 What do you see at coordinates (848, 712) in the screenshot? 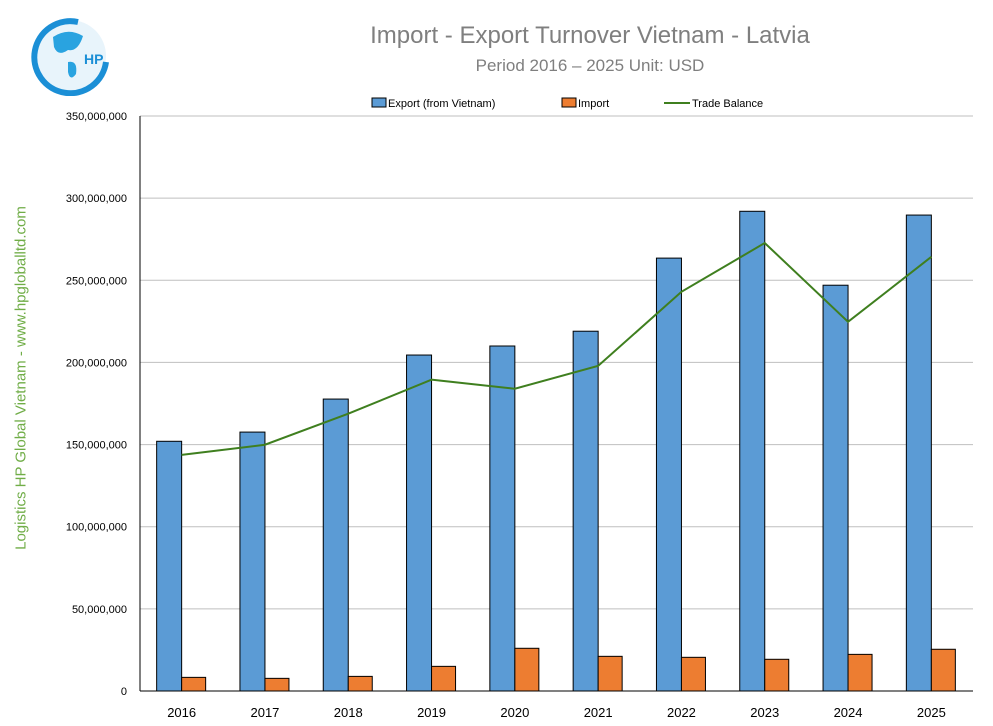
I see `x-tick-label: 2024` at bounding box center [848, 712].